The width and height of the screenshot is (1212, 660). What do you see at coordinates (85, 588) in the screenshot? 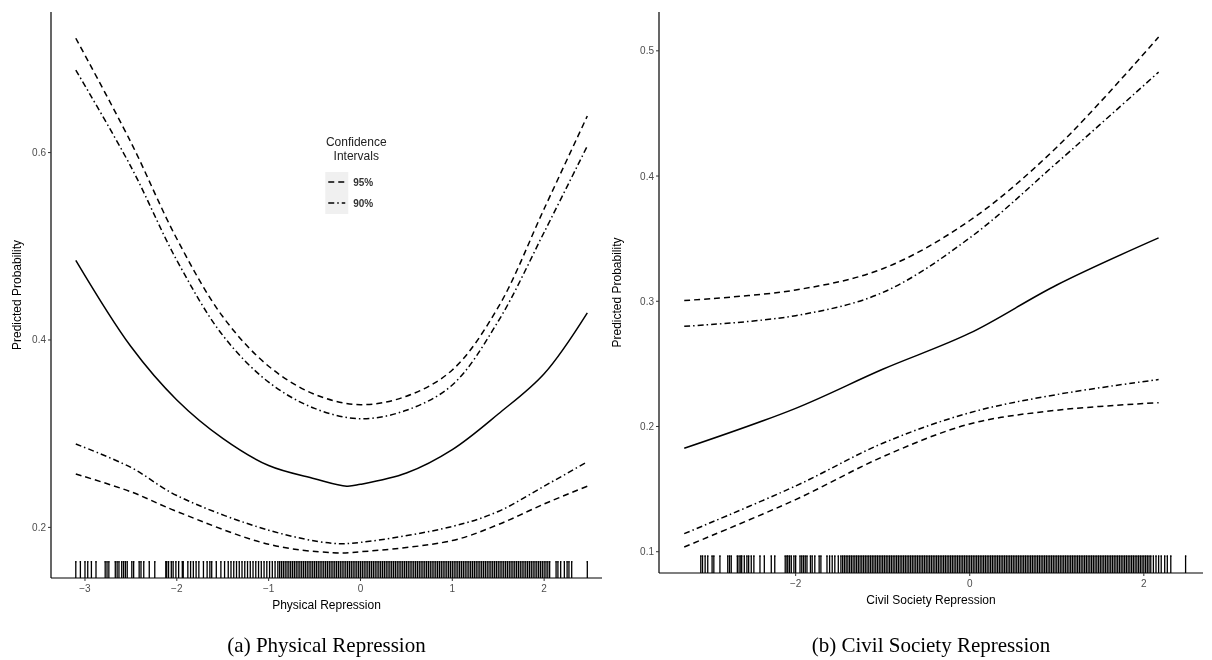
I see `x-tick-label: −3` at bounding box center [85, 588].